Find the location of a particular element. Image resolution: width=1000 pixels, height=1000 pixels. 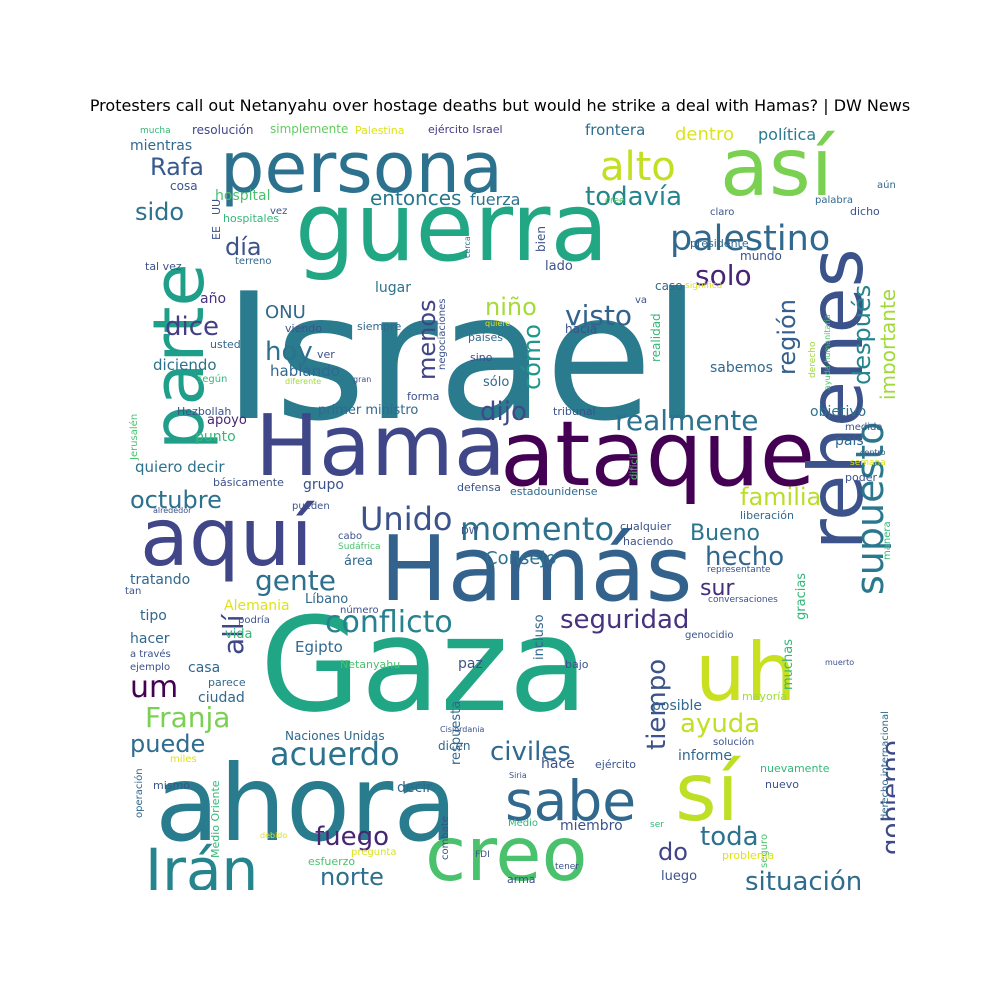

cloud-word: negociaciones is located at coordinates (442, 334).